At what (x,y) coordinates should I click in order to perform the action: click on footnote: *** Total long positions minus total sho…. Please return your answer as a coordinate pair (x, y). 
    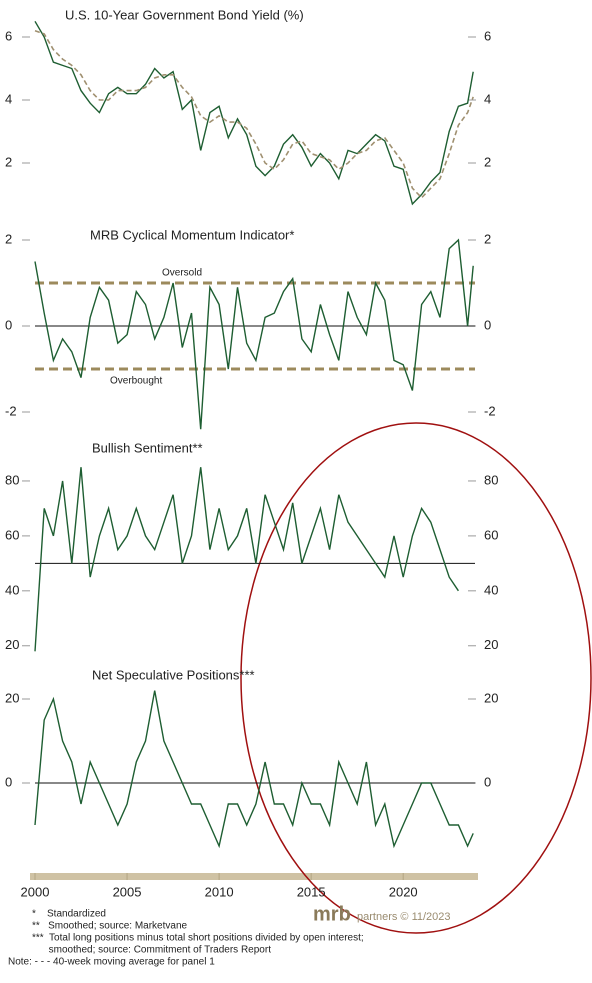
    Looking at the image, I should click on (198, 938).